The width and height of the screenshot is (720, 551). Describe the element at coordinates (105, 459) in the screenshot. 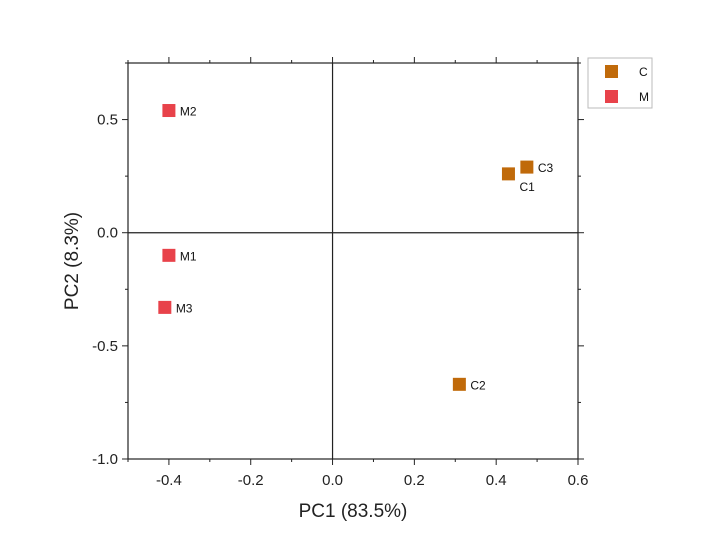

I see `y-tick-label: -1.0` at that location.